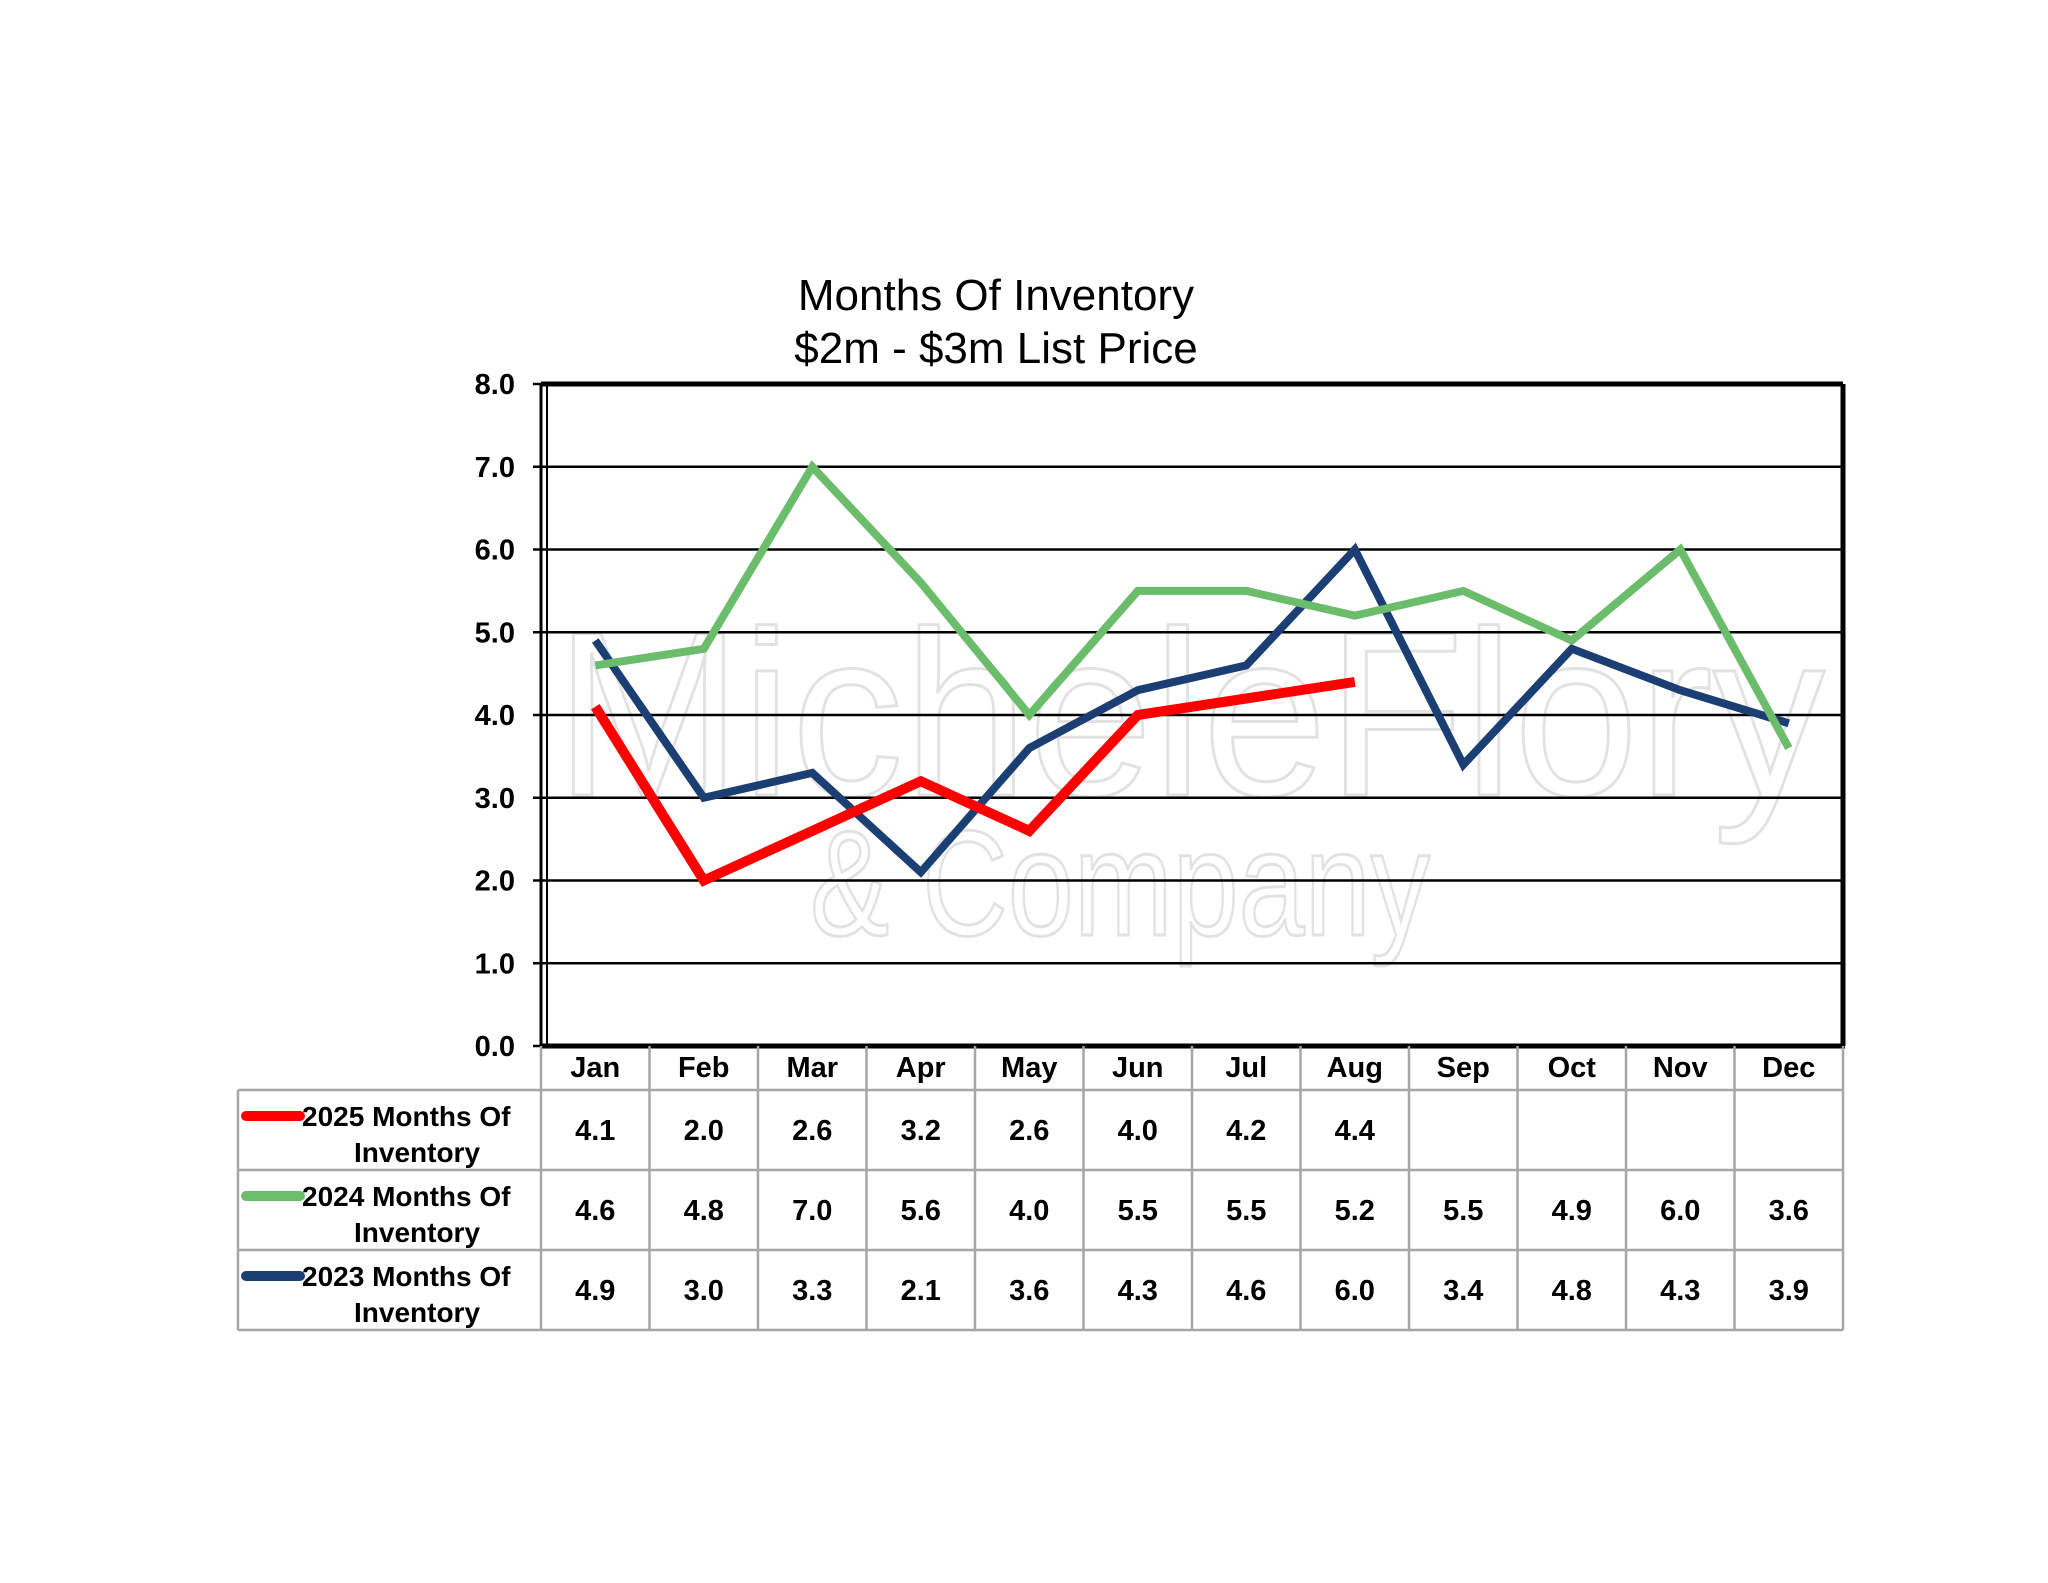 The width and height of the screenshot is (2048, 1583). What do you see at coordinates (704, 1291) in the screenshot?
I see `table-cell-value: 3.0` at bounding box center [704, 1291].